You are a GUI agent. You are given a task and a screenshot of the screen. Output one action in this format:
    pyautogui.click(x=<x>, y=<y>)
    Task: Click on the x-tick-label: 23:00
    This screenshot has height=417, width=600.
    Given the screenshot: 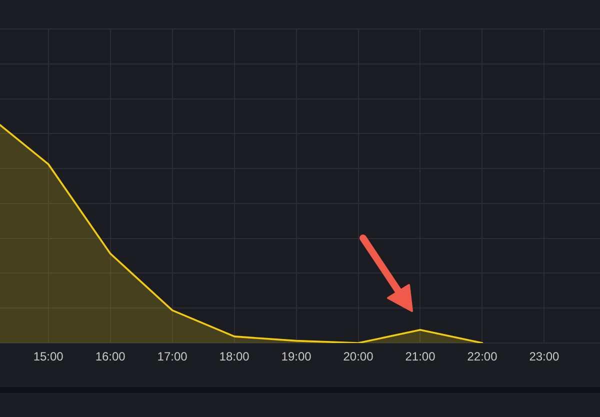 What is the action you would take?
    pyautogui.click(x=544, y=357)
    